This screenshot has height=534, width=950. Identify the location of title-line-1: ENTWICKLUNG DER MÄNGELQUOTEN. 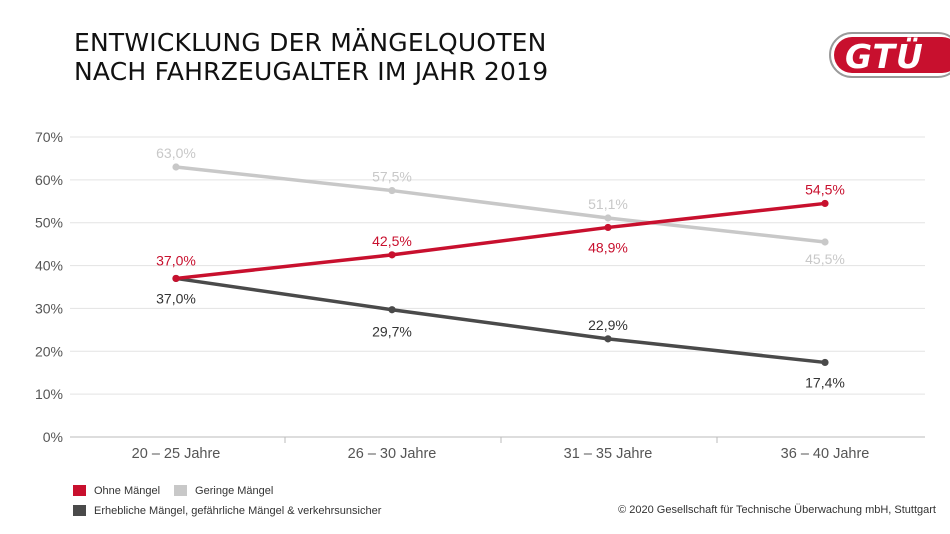
(310, 42).